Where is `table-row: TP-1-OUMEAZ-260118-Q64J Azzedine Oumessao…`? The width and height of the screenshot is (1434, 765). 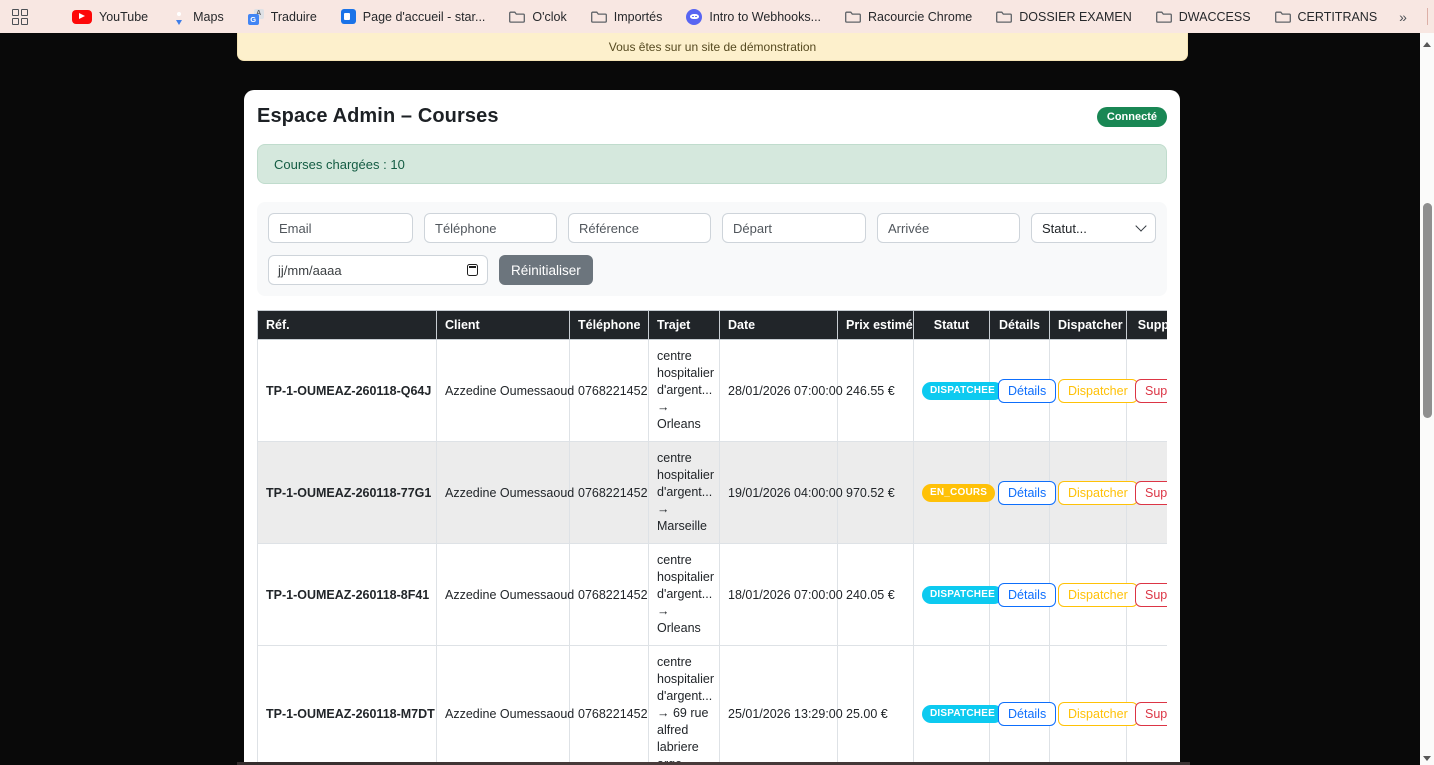 table-row: TP-1-OUMEAZ-260118-Q64J Azzedine Oumessao… is located at coordinates (712, 390).